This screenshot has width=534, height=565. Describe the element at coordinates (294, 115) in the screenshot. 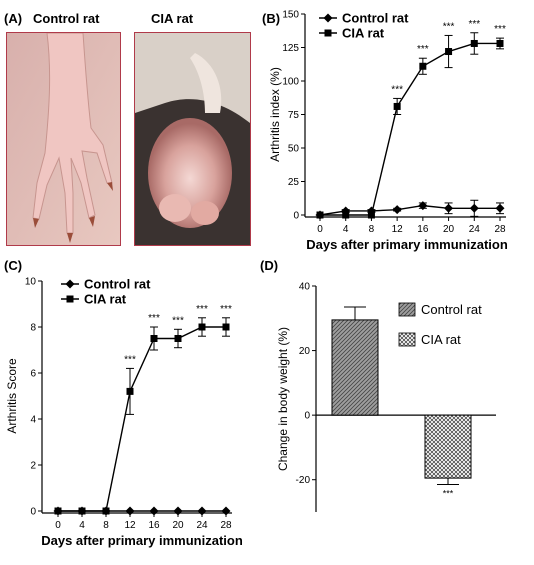

I see `y-tick-label: 75` at that location.